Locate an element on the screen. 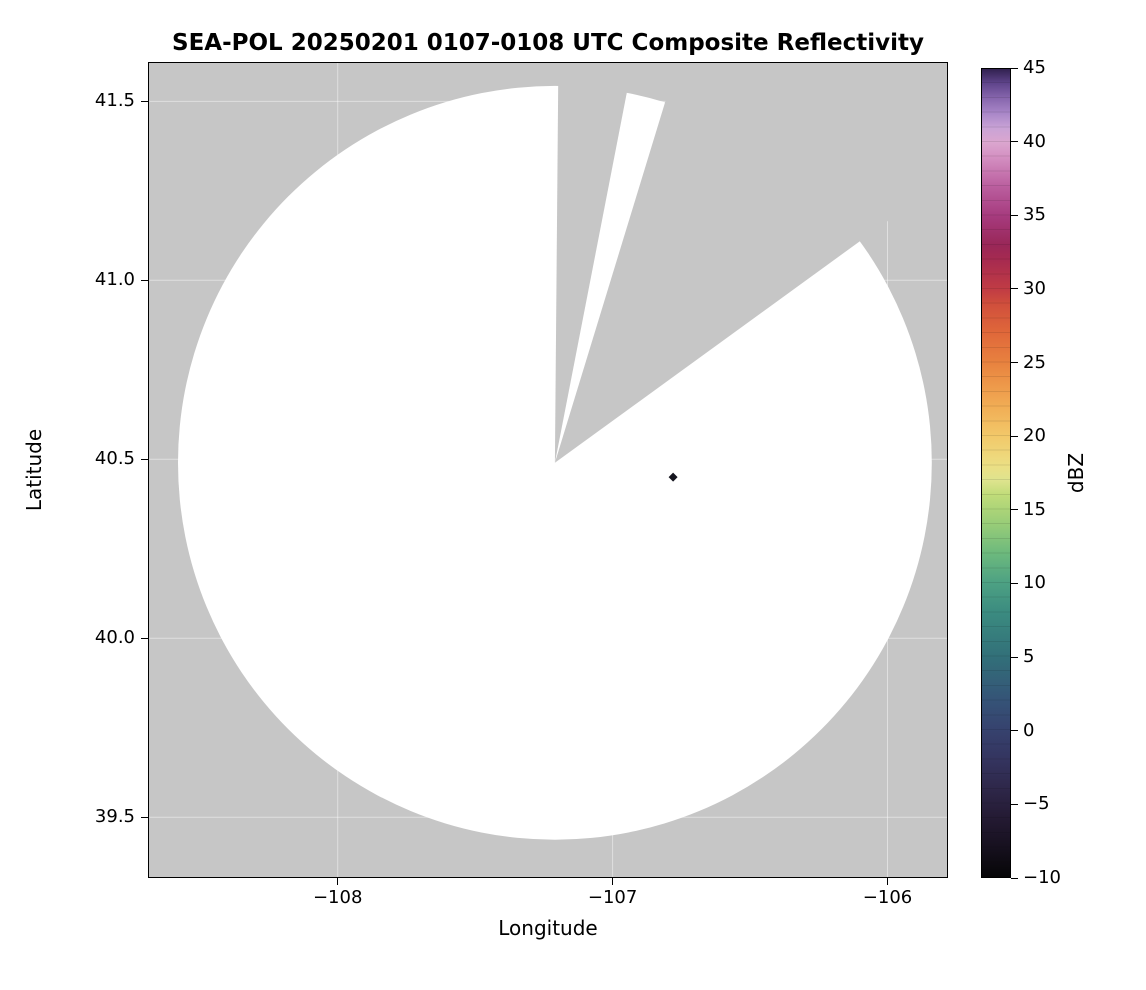  colorbar-label: dBZ is located at coordinates (1076, 473).